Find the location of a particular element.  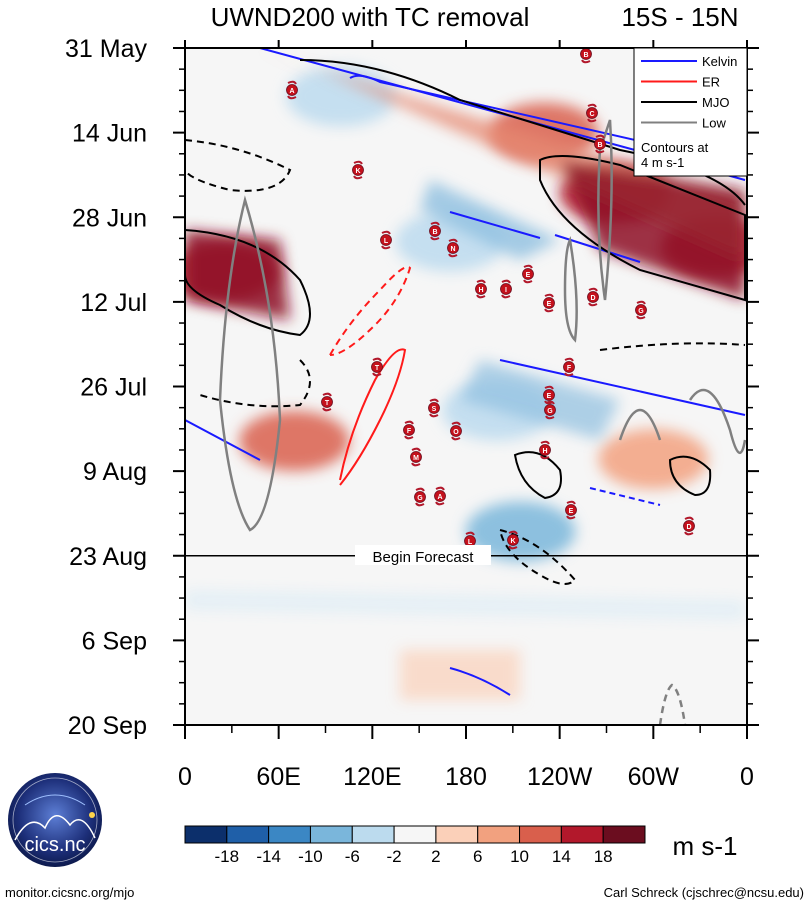

storm-label: S is located at coordinates (434, 409).